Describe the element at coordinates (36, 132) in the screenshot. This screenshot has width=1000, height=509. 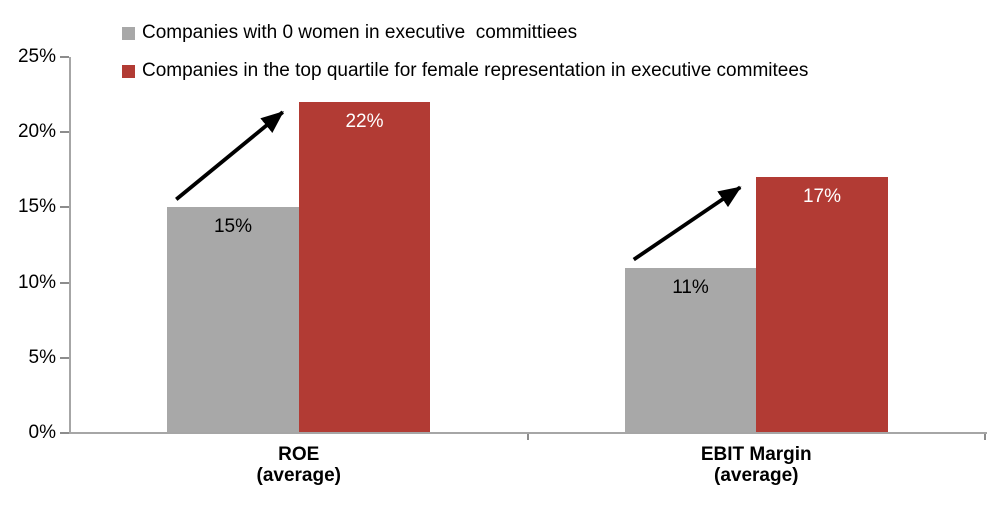
I see `y-axis-tick-label: 20%` at that location.